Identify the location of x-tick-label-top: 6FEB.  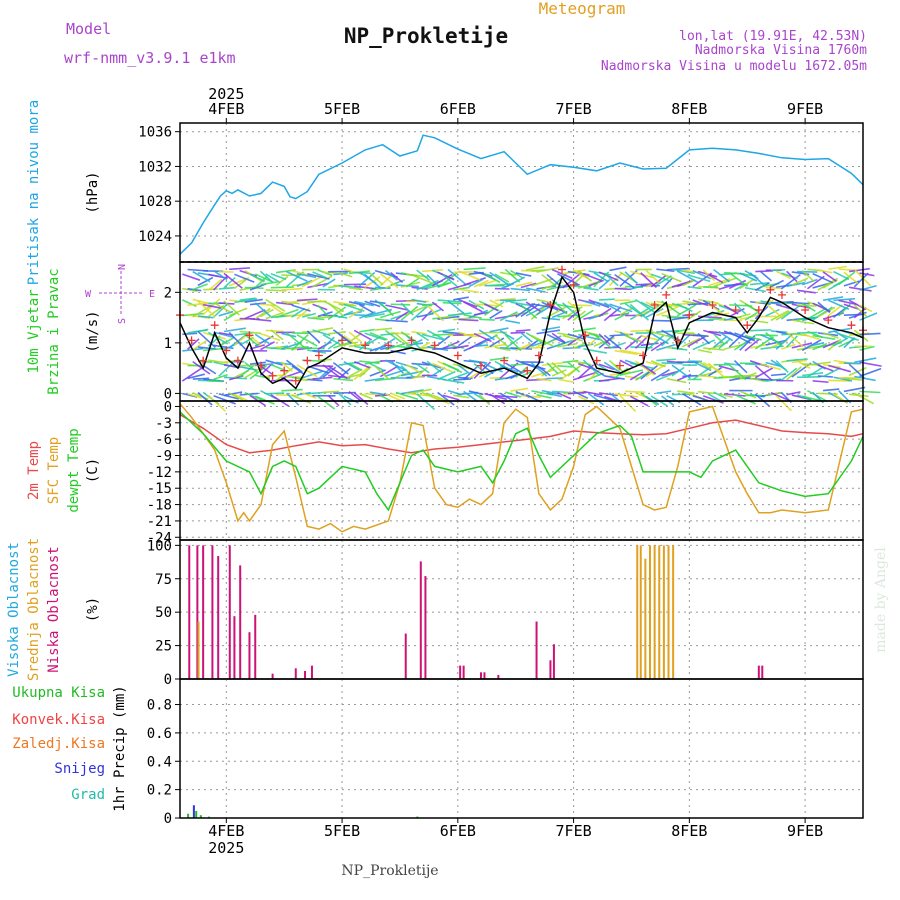
(458, 109).